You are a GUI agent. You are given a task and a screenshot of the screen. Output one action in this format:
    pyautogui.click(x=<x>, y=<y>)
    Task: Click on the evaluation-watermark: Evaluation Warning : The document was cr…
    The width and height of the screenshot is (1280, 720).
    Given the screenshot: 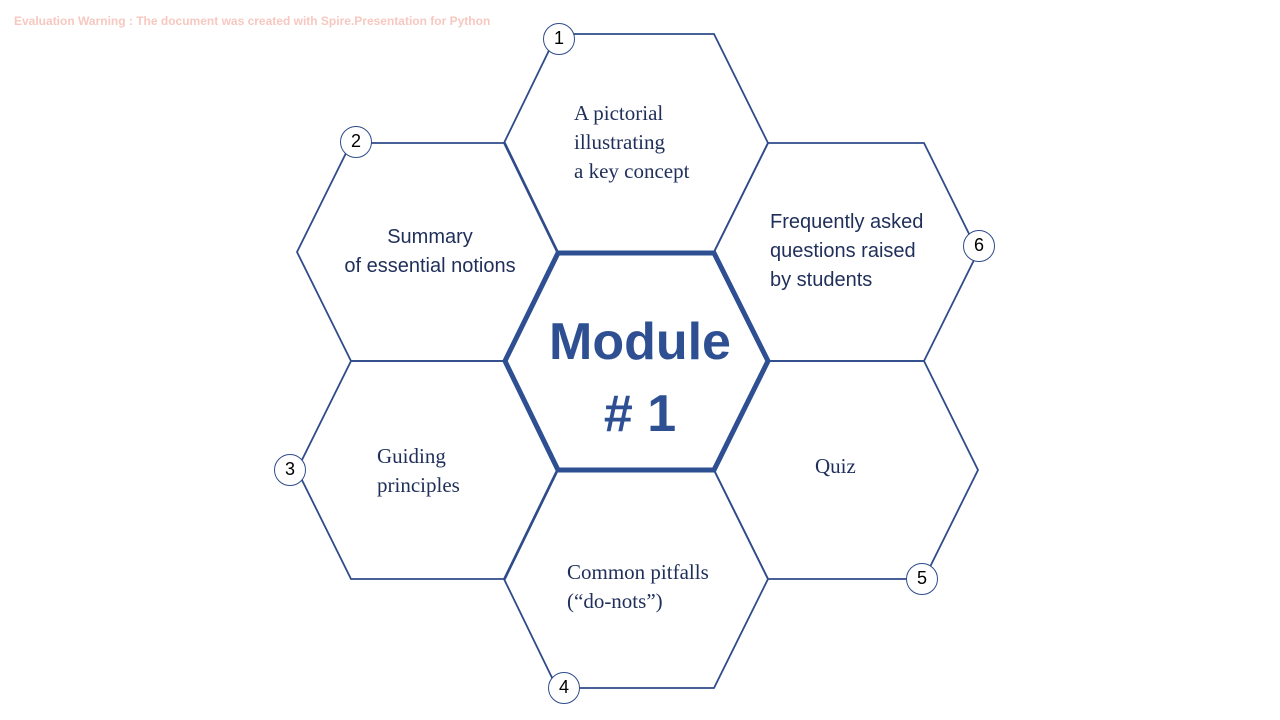 What is the action you would take?
    pyautogui.click(x=252, y=21)
    